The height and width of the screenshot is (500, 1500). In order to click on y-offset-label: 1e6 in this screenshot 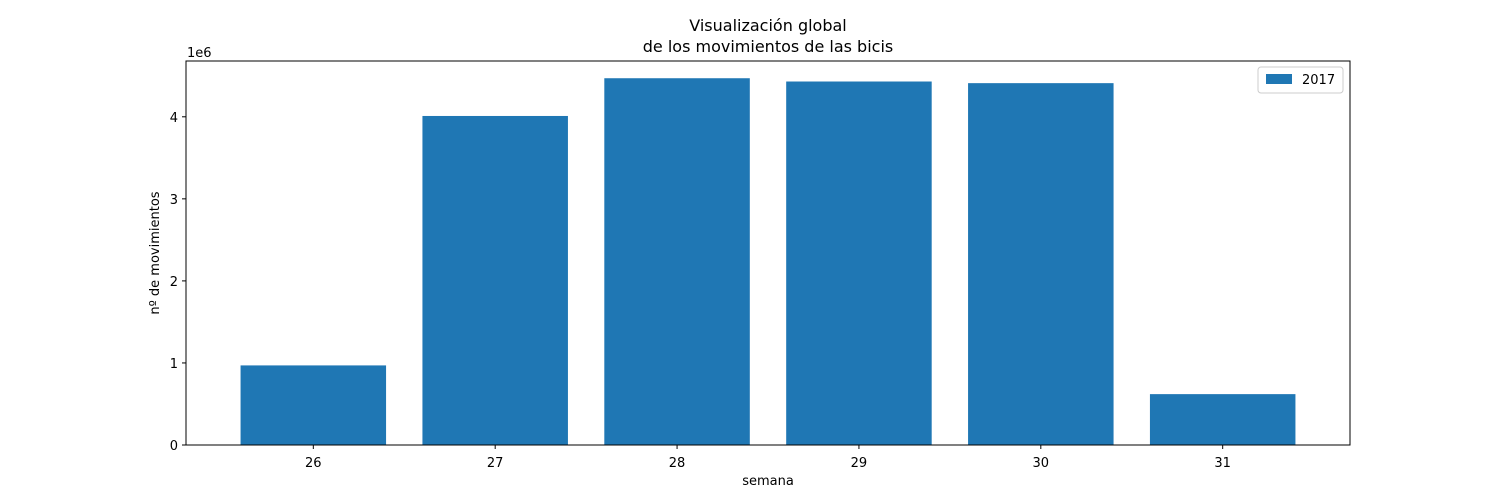, I will do `click(199, 53)`.